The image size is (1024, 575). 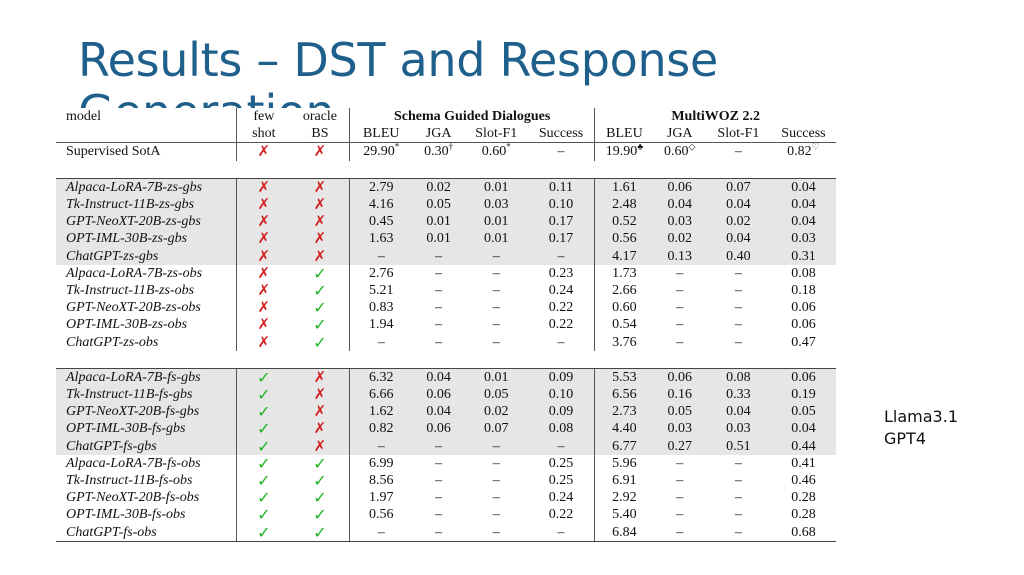 What do you see at coordinates (561, 412) in the screenshot?
I see `value-cell: 0.09` at bounding box center [561, 412].